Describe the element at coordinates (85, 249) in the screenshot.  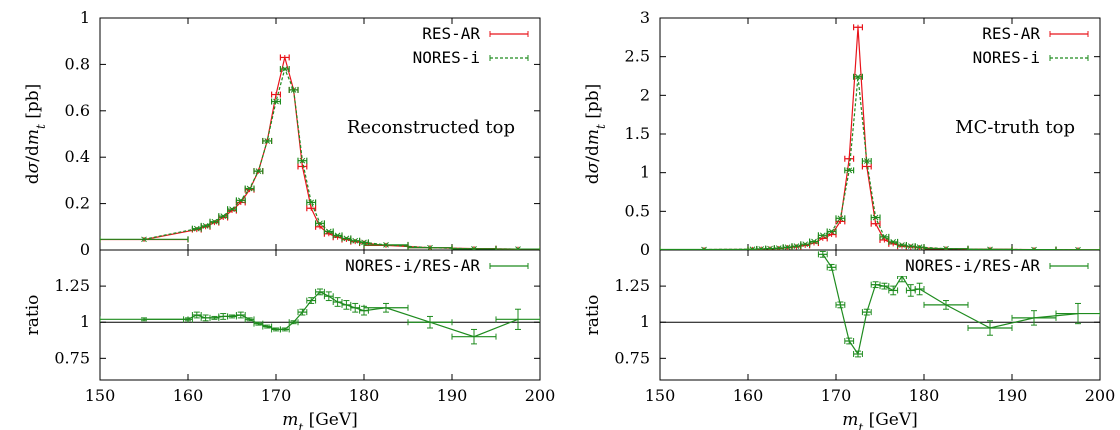
I see `y-tick-label: 0` at that location.